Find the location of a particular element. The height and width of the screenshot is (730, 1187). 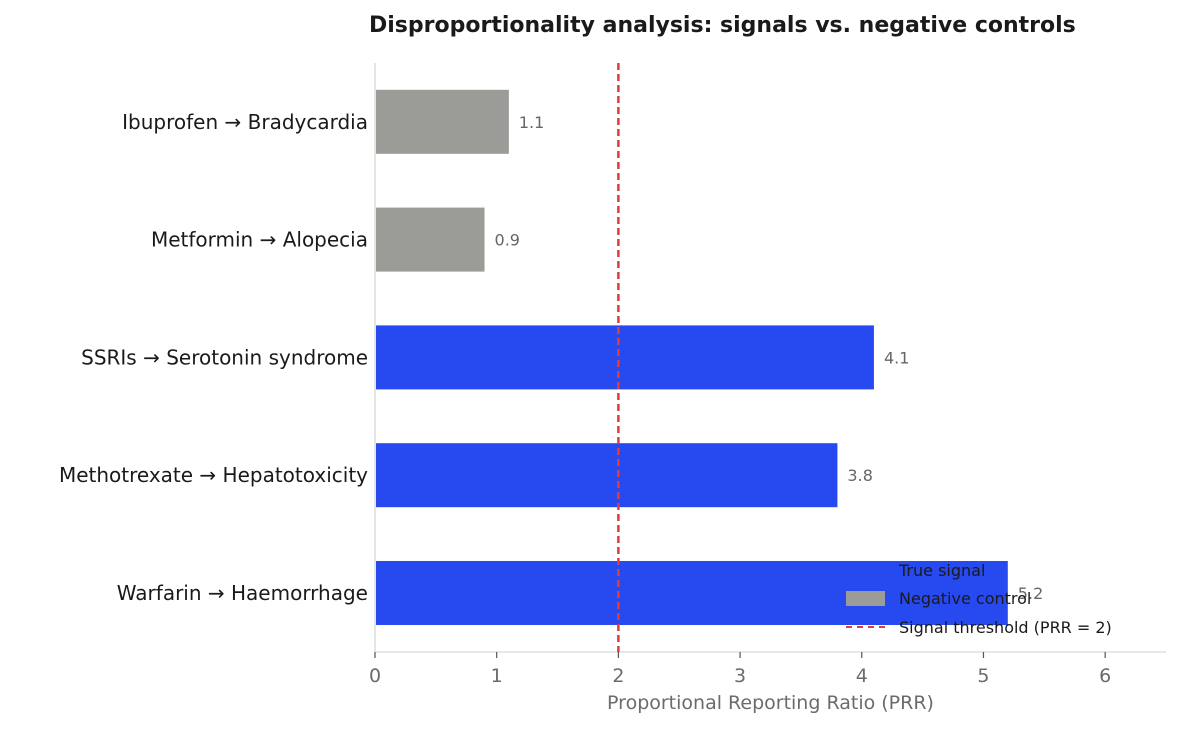

legend-label-negative-control: Negative control is located at coordinates (965, 599).